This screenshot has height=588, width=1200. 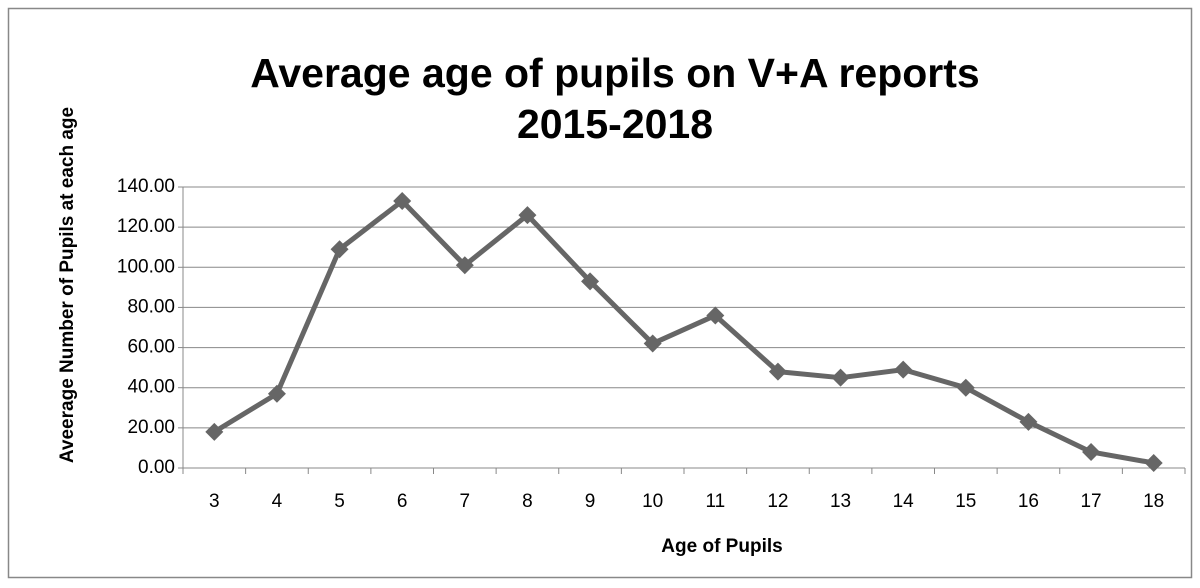 What do you see at coordinates (527, 501) in the screenshot?
I see `x-tick-label: 8` at bounding box center [527, 501].